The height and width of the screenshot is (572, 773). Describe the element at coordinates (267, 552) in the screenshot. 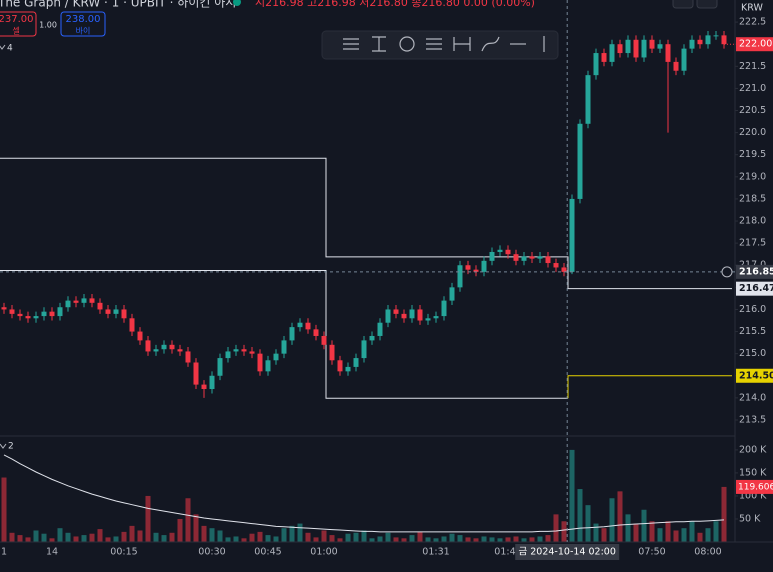

I see `x-tick-label: 00:45` at that location.